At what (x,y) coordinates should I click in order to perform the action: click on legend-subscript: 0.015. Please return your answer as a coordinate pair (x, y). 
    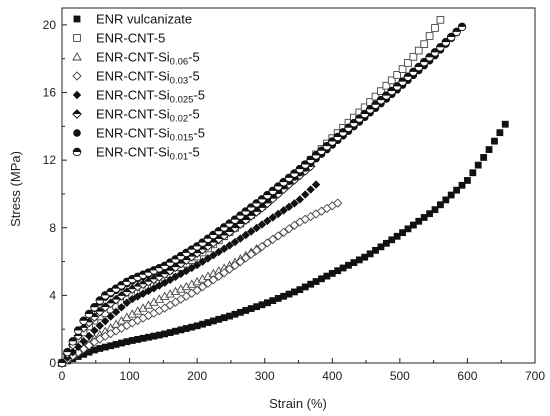
    Looking at the image, I should click on (182, 138).